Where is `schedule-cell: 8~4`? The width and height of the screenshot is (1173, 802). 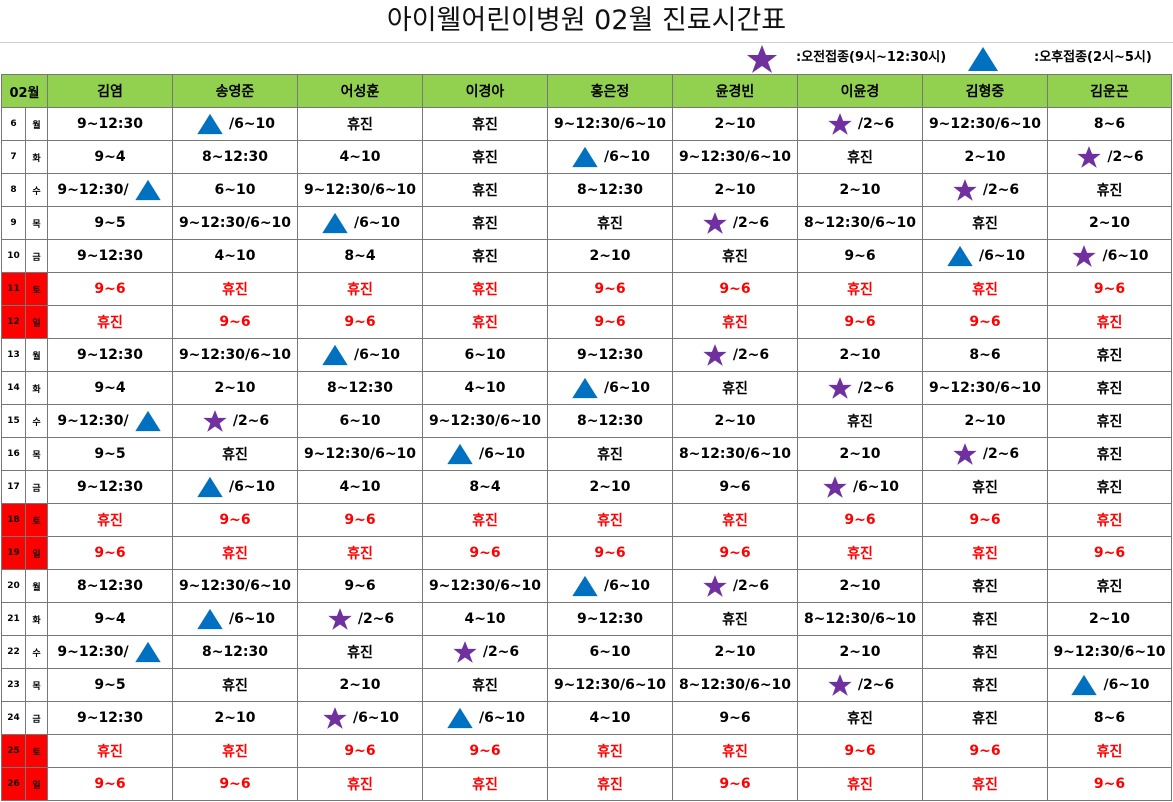
schedule-cell: 8~4 is located at coordinates (485, 487).